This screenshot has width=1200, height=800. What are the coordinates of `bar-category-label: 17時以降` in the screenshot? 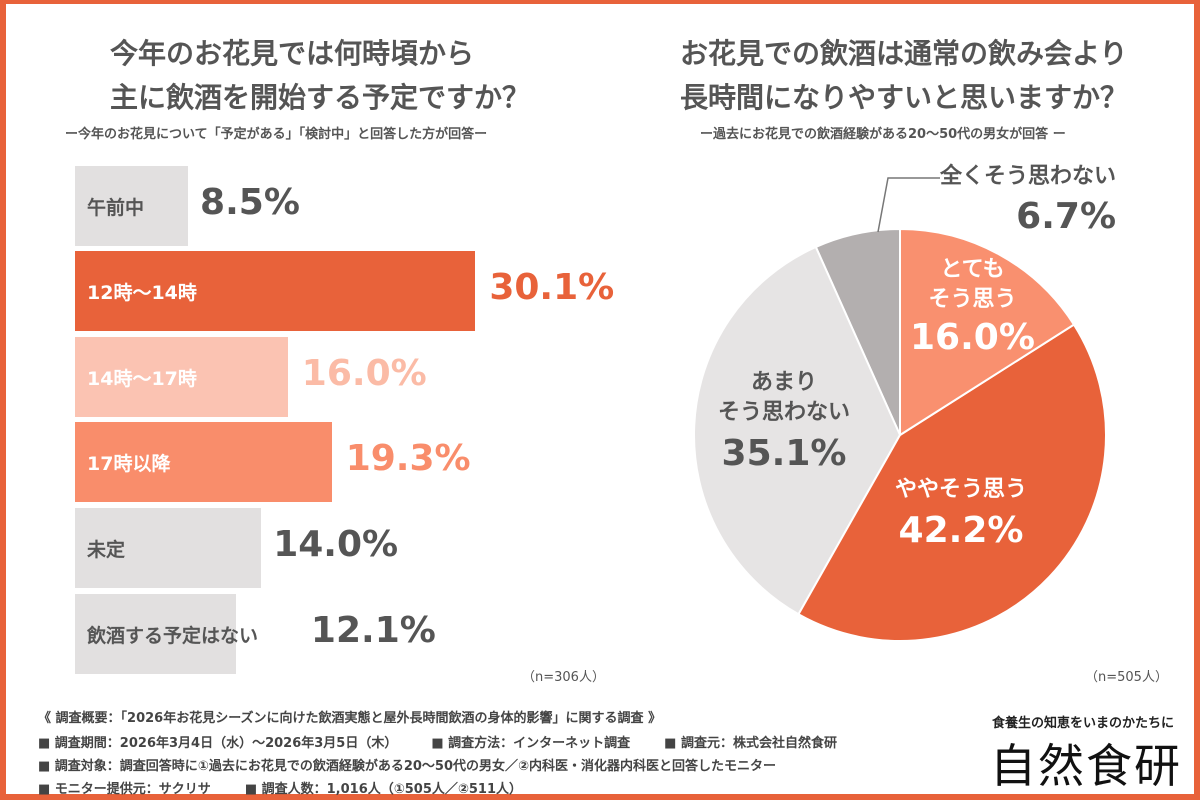 It's located at (129, 463).